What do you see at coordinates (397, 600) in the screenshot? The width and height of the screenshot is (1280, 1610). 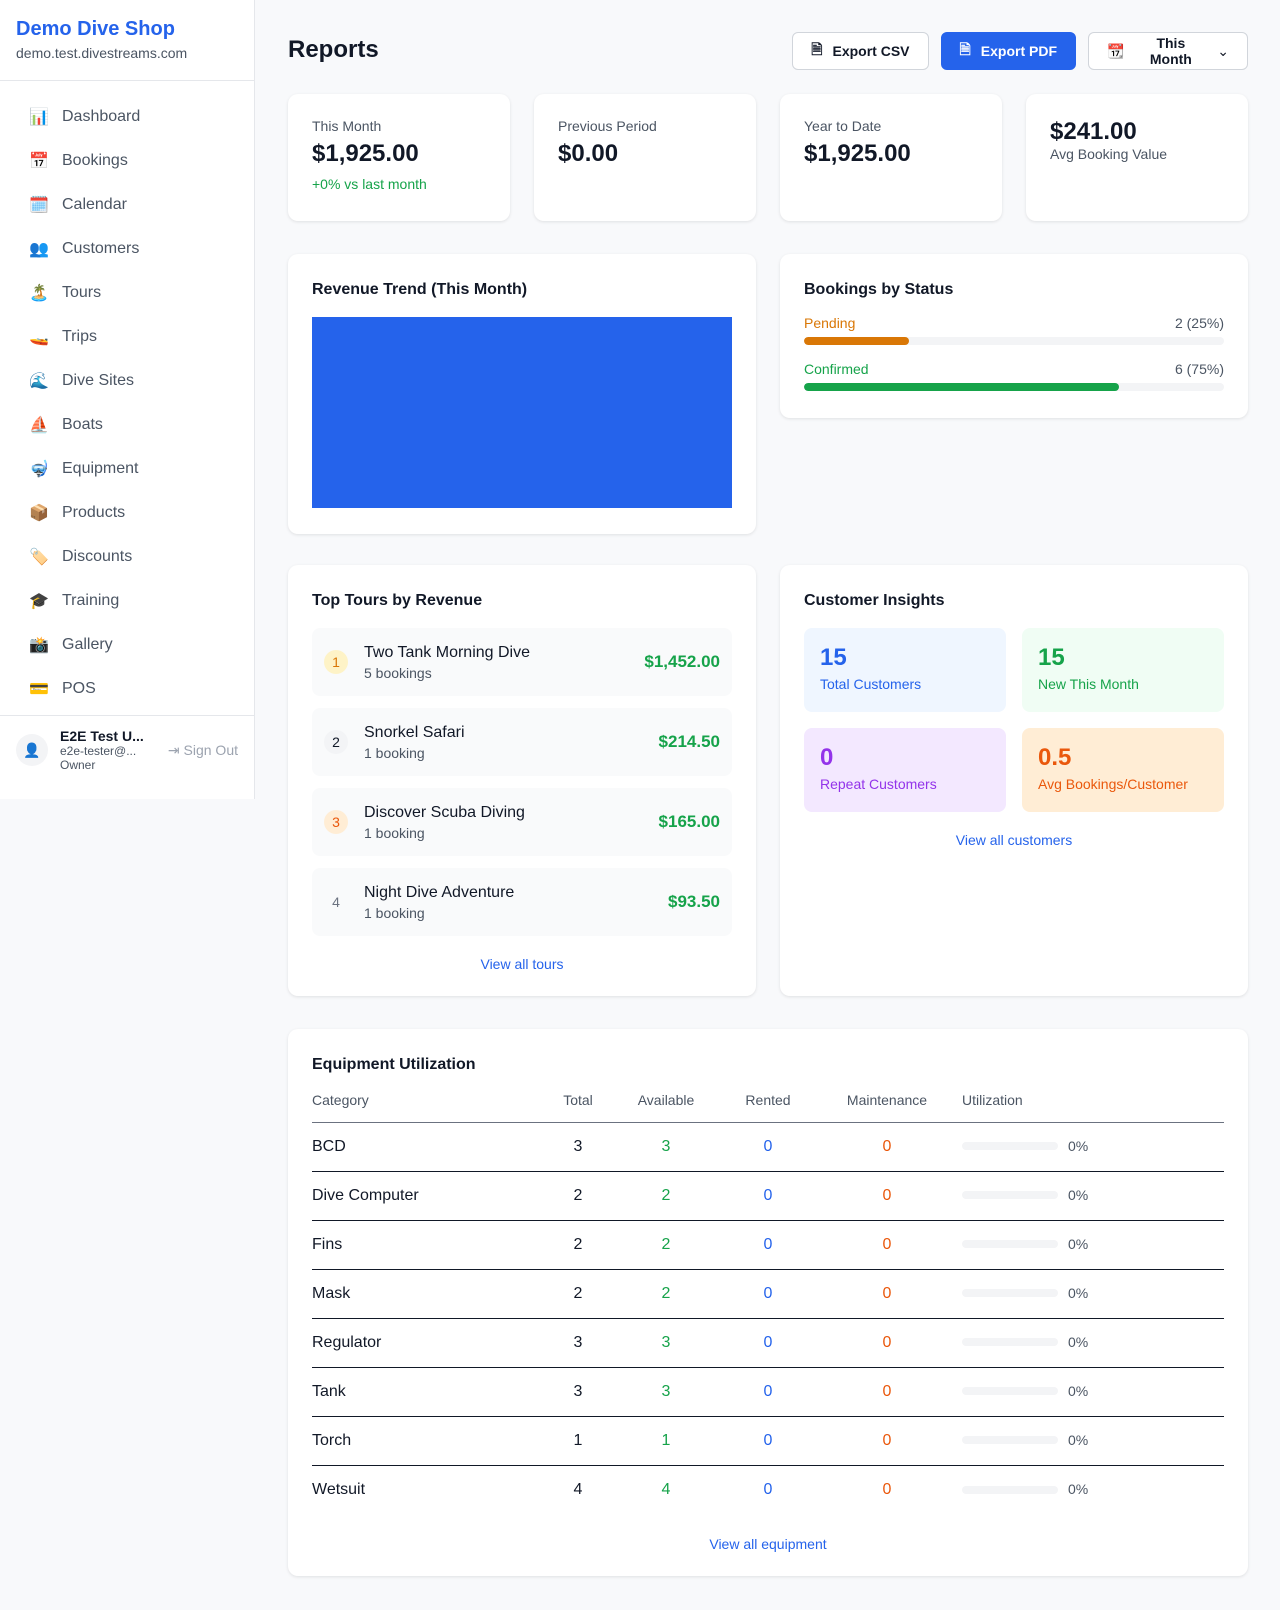 I see `card-title: Top Tours by Revenue` at bounding box center [397, 600].